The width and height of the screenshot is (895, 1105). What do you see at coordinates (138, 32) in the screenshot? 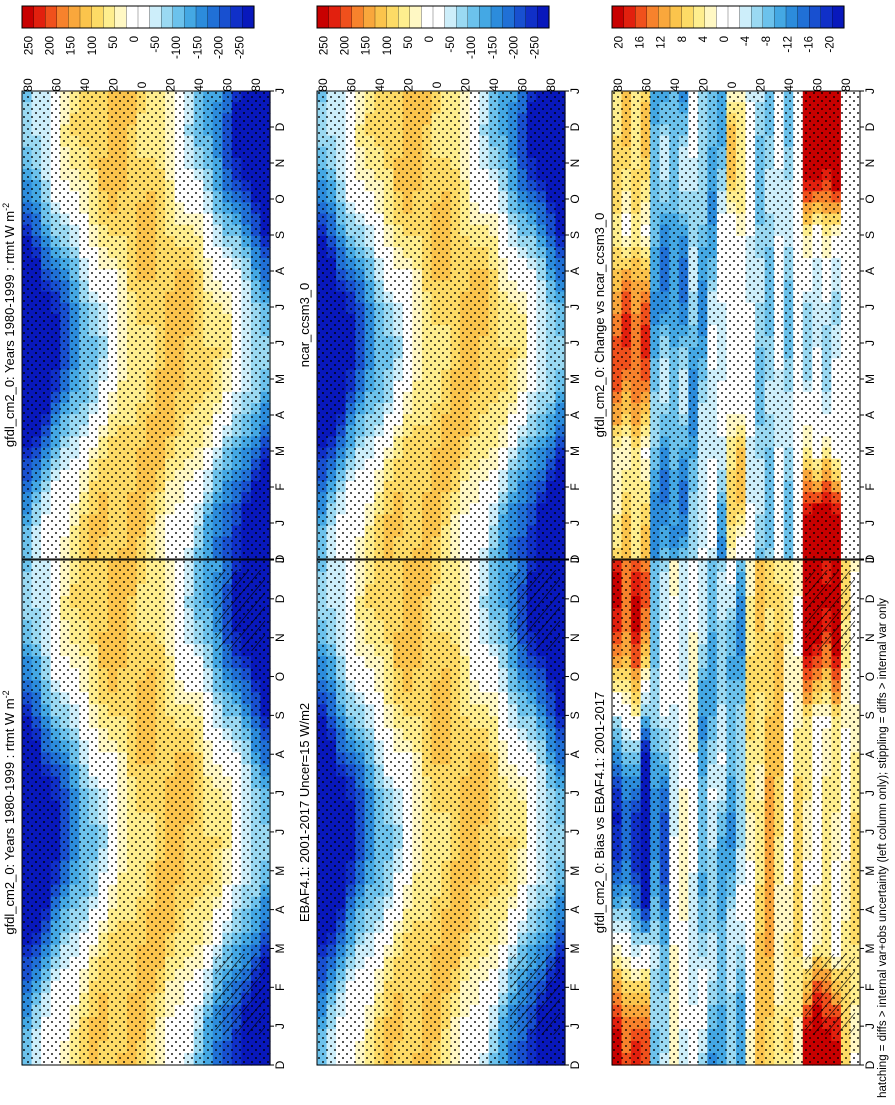
I see `colorbar-absolute: 250 200 150 100 50 0 -50 -100 -150 -200 -250` at bounding box center [138, 32].